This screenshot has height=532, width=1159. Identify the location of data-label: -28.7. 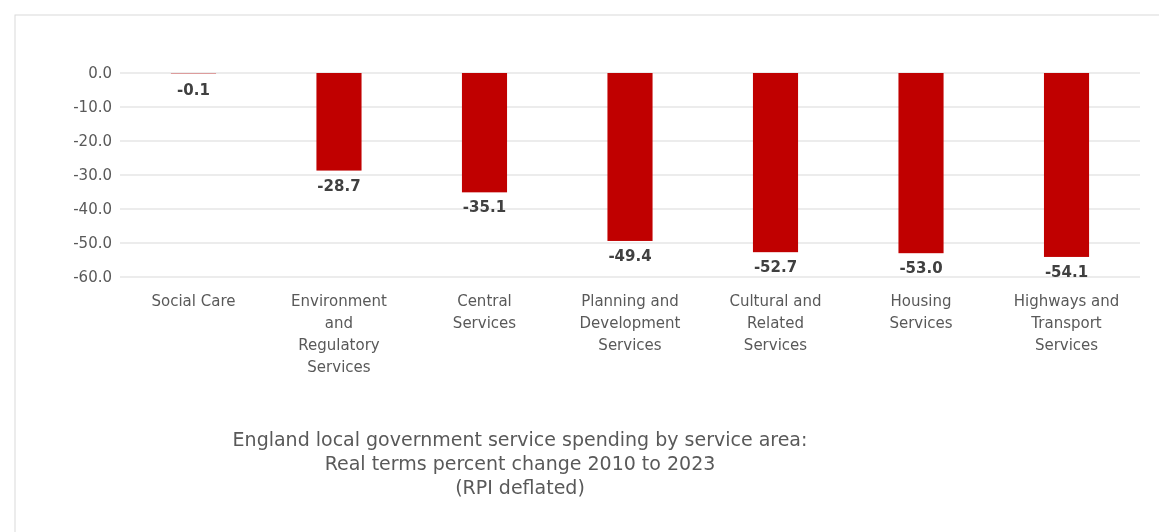
(339, 185).